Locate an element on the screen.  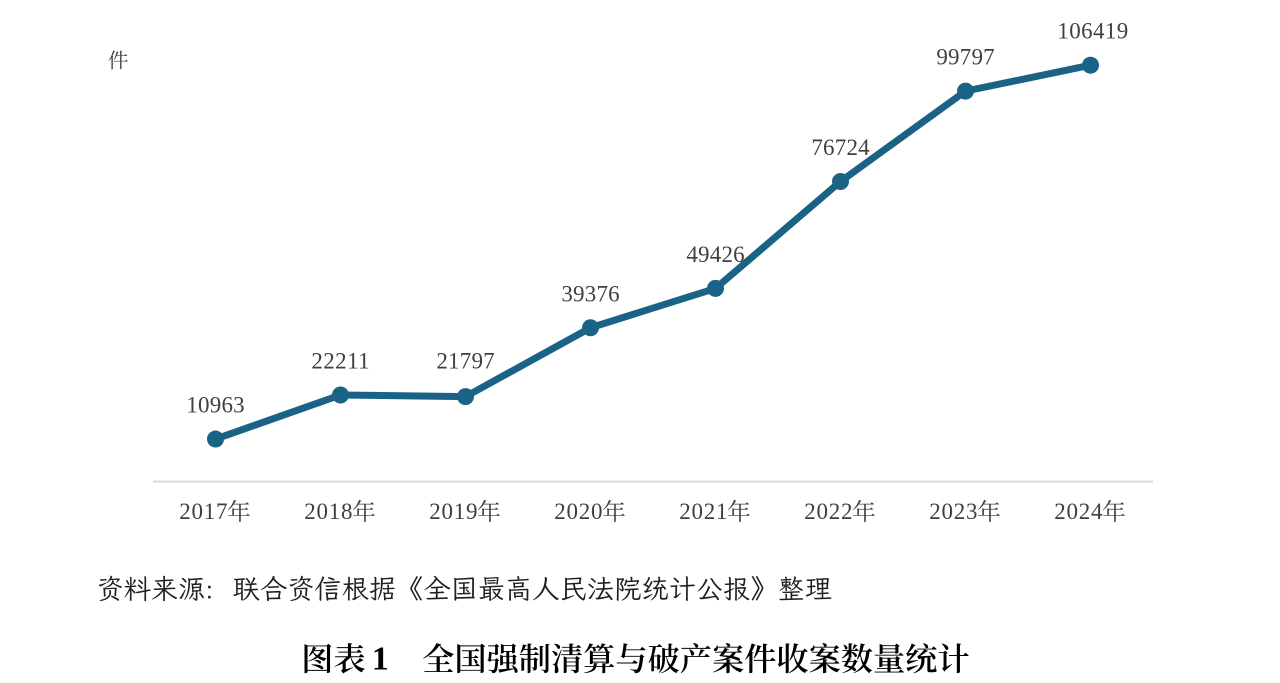
svg-text: 2022 is located at coordinates (828, 511).